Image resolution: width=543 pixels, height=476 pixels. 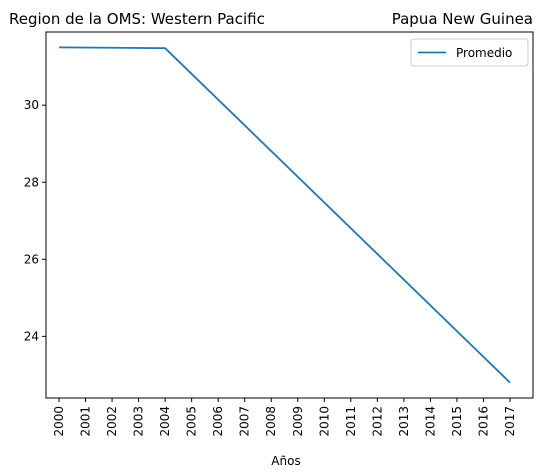 What do you see at coordinates (165, 421) in the screenshot?
I see `x-tick-label: 2004` at bounding box center [165, 421].